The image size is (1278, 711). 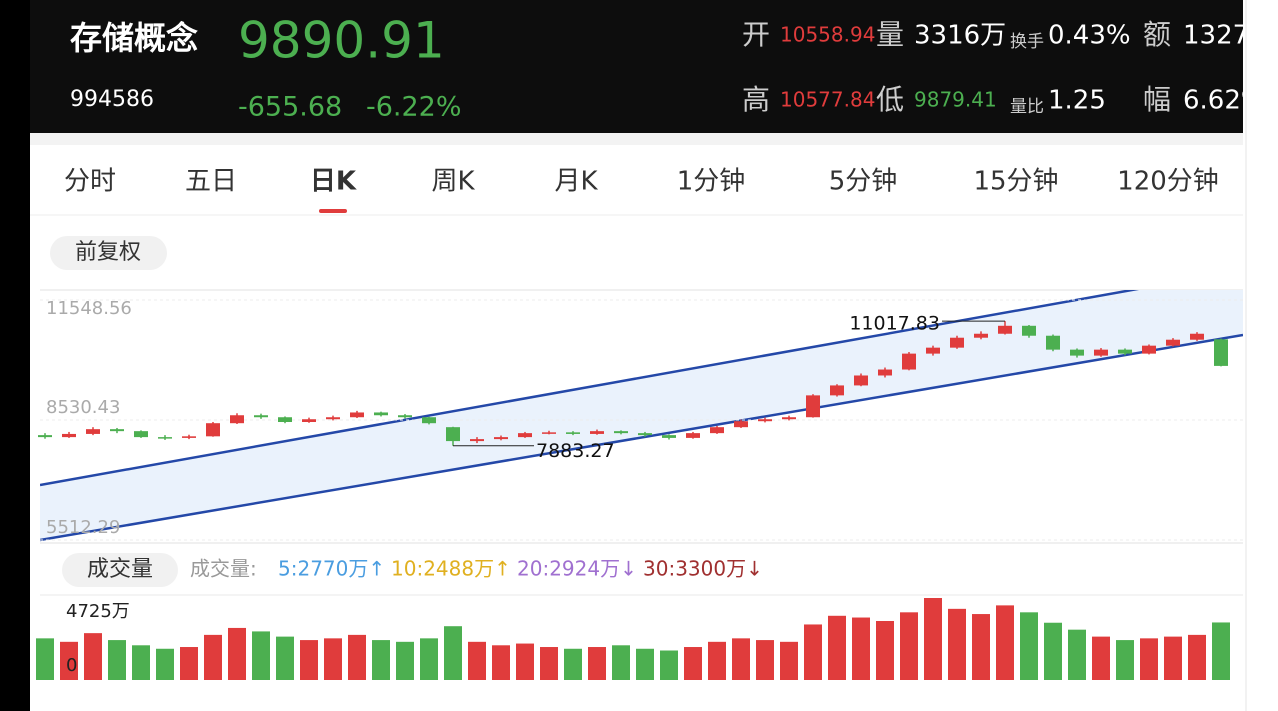 What do you see at coordinates (576, 182) in the screenshot?
I see `tab: 月K` at bounding box center [576, 182].